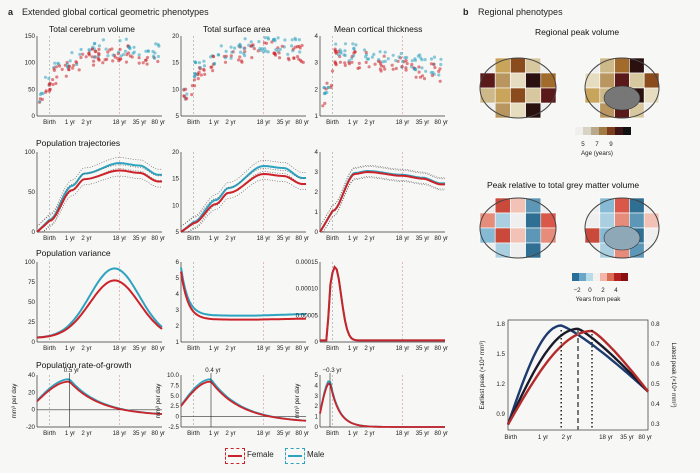 The width and height of the screenshot is (700, 473). What do you see at coordinates (510, 437) in the screenshot?
I see `peak-x-tick-0: Birth` at bounding box center [510, 437].